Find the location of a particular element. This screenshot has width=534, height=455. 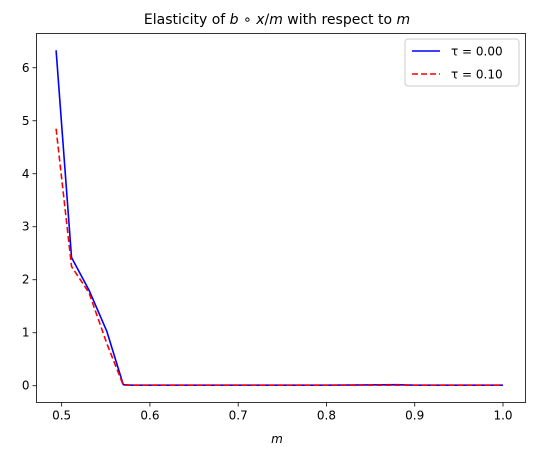

x-tick-label: 0.9 is located at coordinates (414, 416).